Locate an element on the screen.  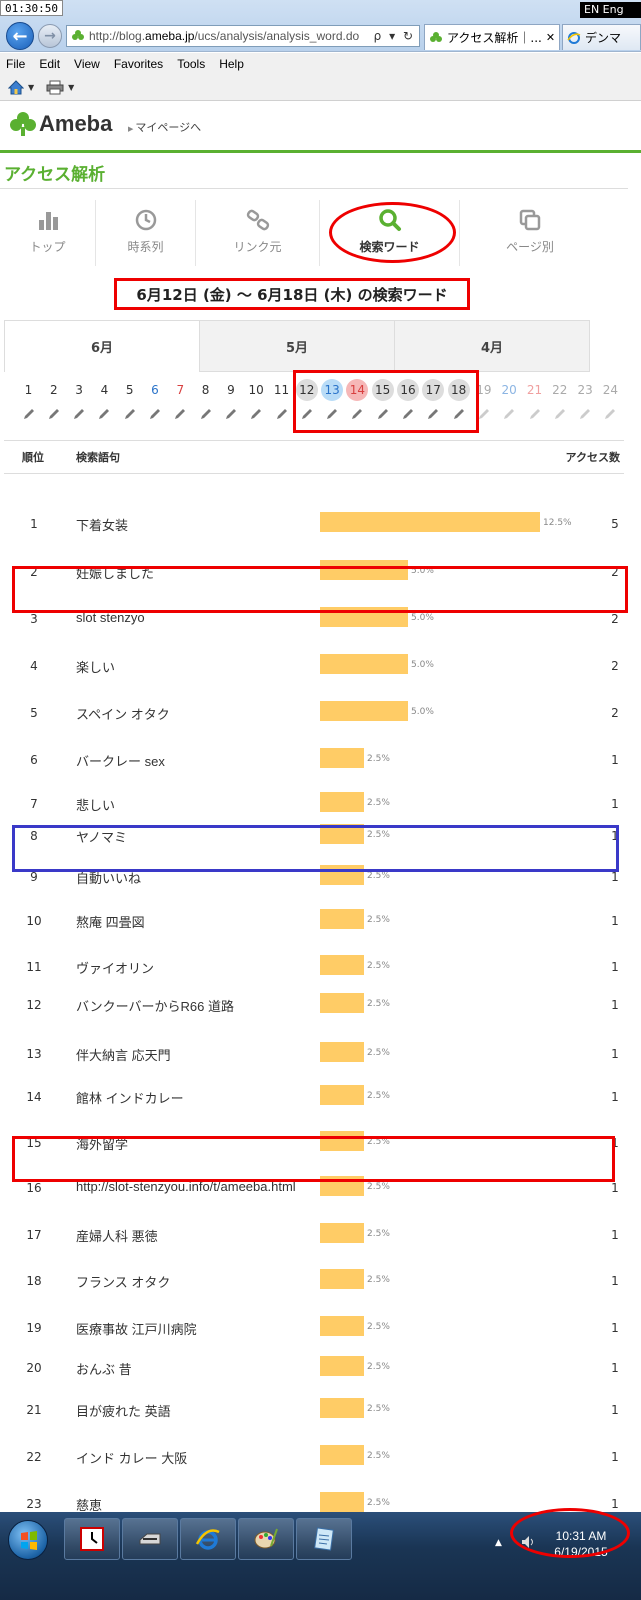
day-16: 16 is located at coordinates (408, 402).